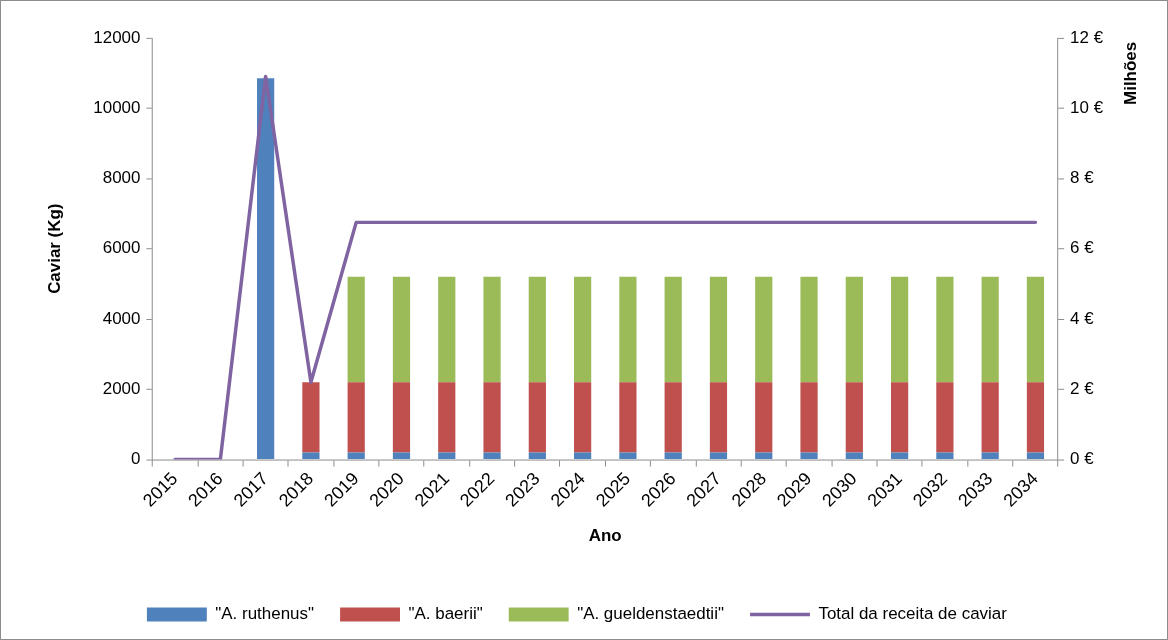  Describe the element at coordinates (1082, 318) in the screenshot. I see `y2-tick-label: 4 €` at that location.